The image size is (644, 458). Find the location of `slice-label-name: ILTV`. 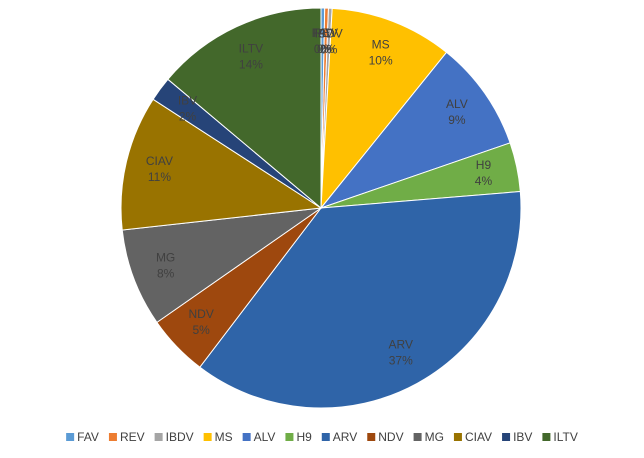

slice-label-name: ILTV is located at coordinates (251, 49).